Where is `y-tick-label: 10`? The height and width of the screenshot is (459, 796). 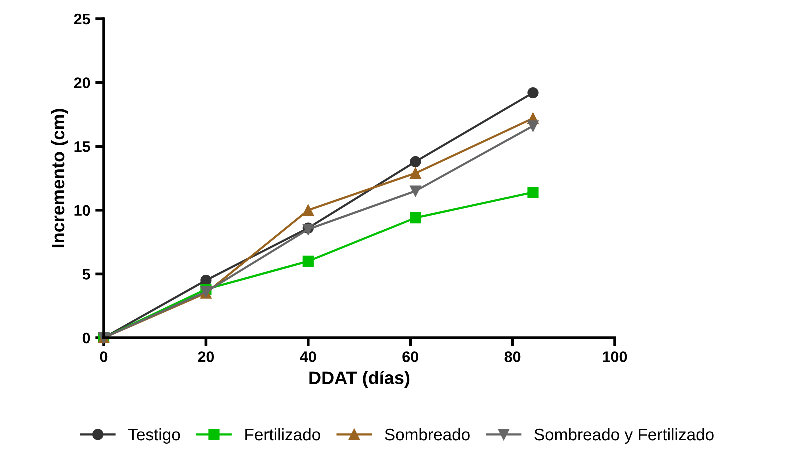
y-tick-label: 10 is located at coordinates (82, 210).